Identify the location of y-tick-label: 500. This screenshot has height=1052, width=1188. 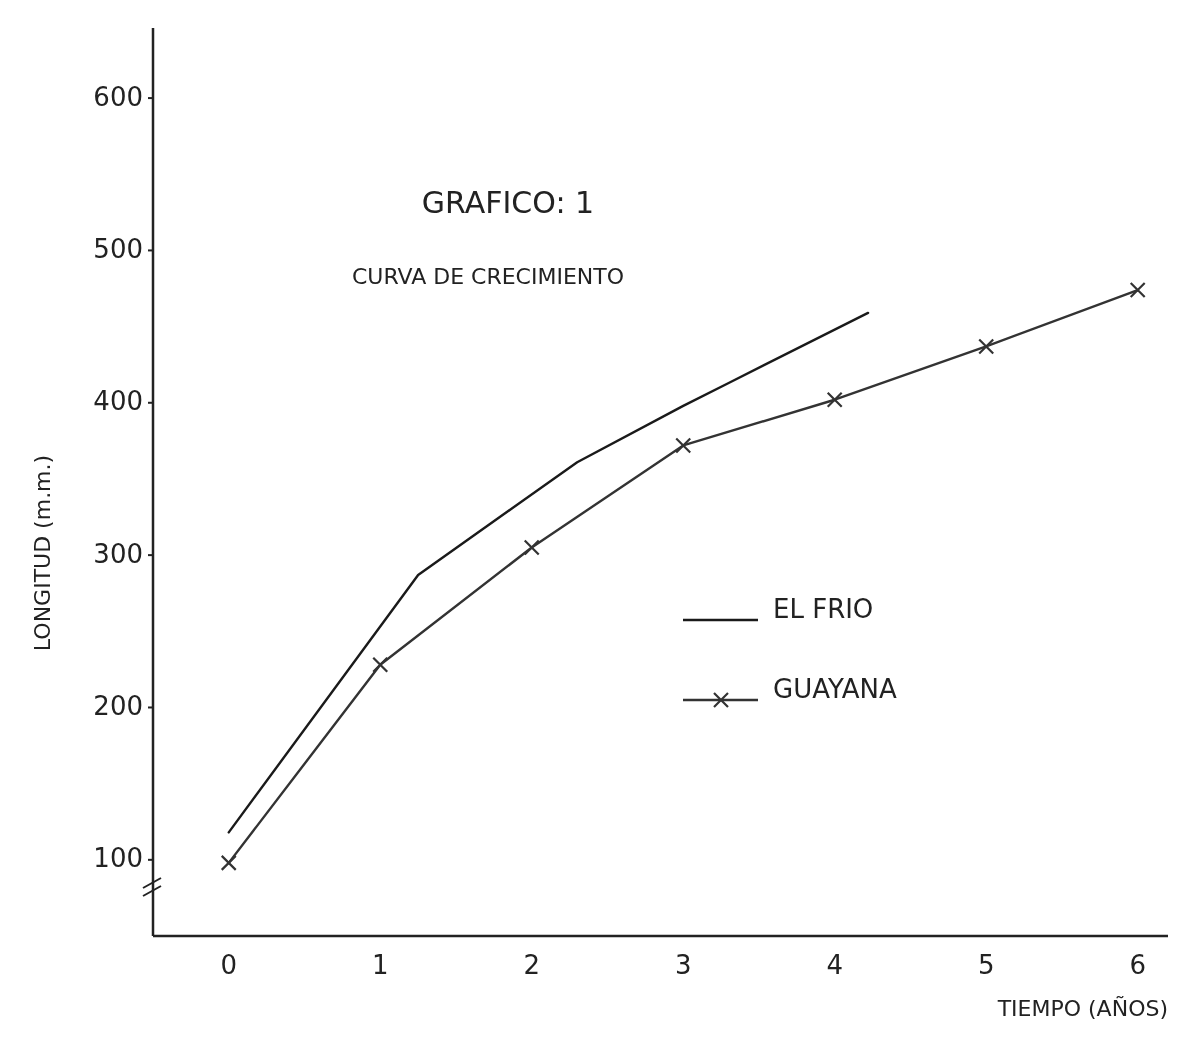
(118, 248).